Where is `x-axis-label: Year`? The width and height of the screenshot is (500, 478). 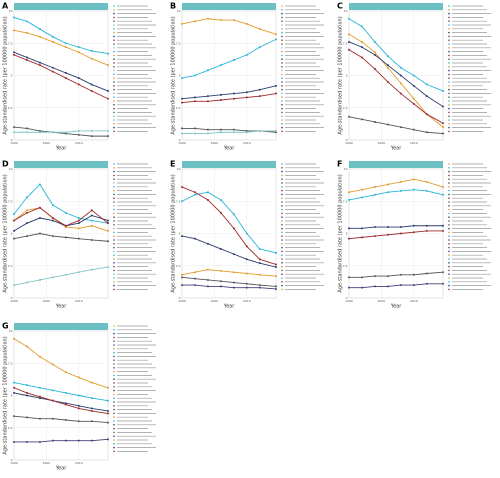
x-axis-label: Year is located at coordinates (396, 307).